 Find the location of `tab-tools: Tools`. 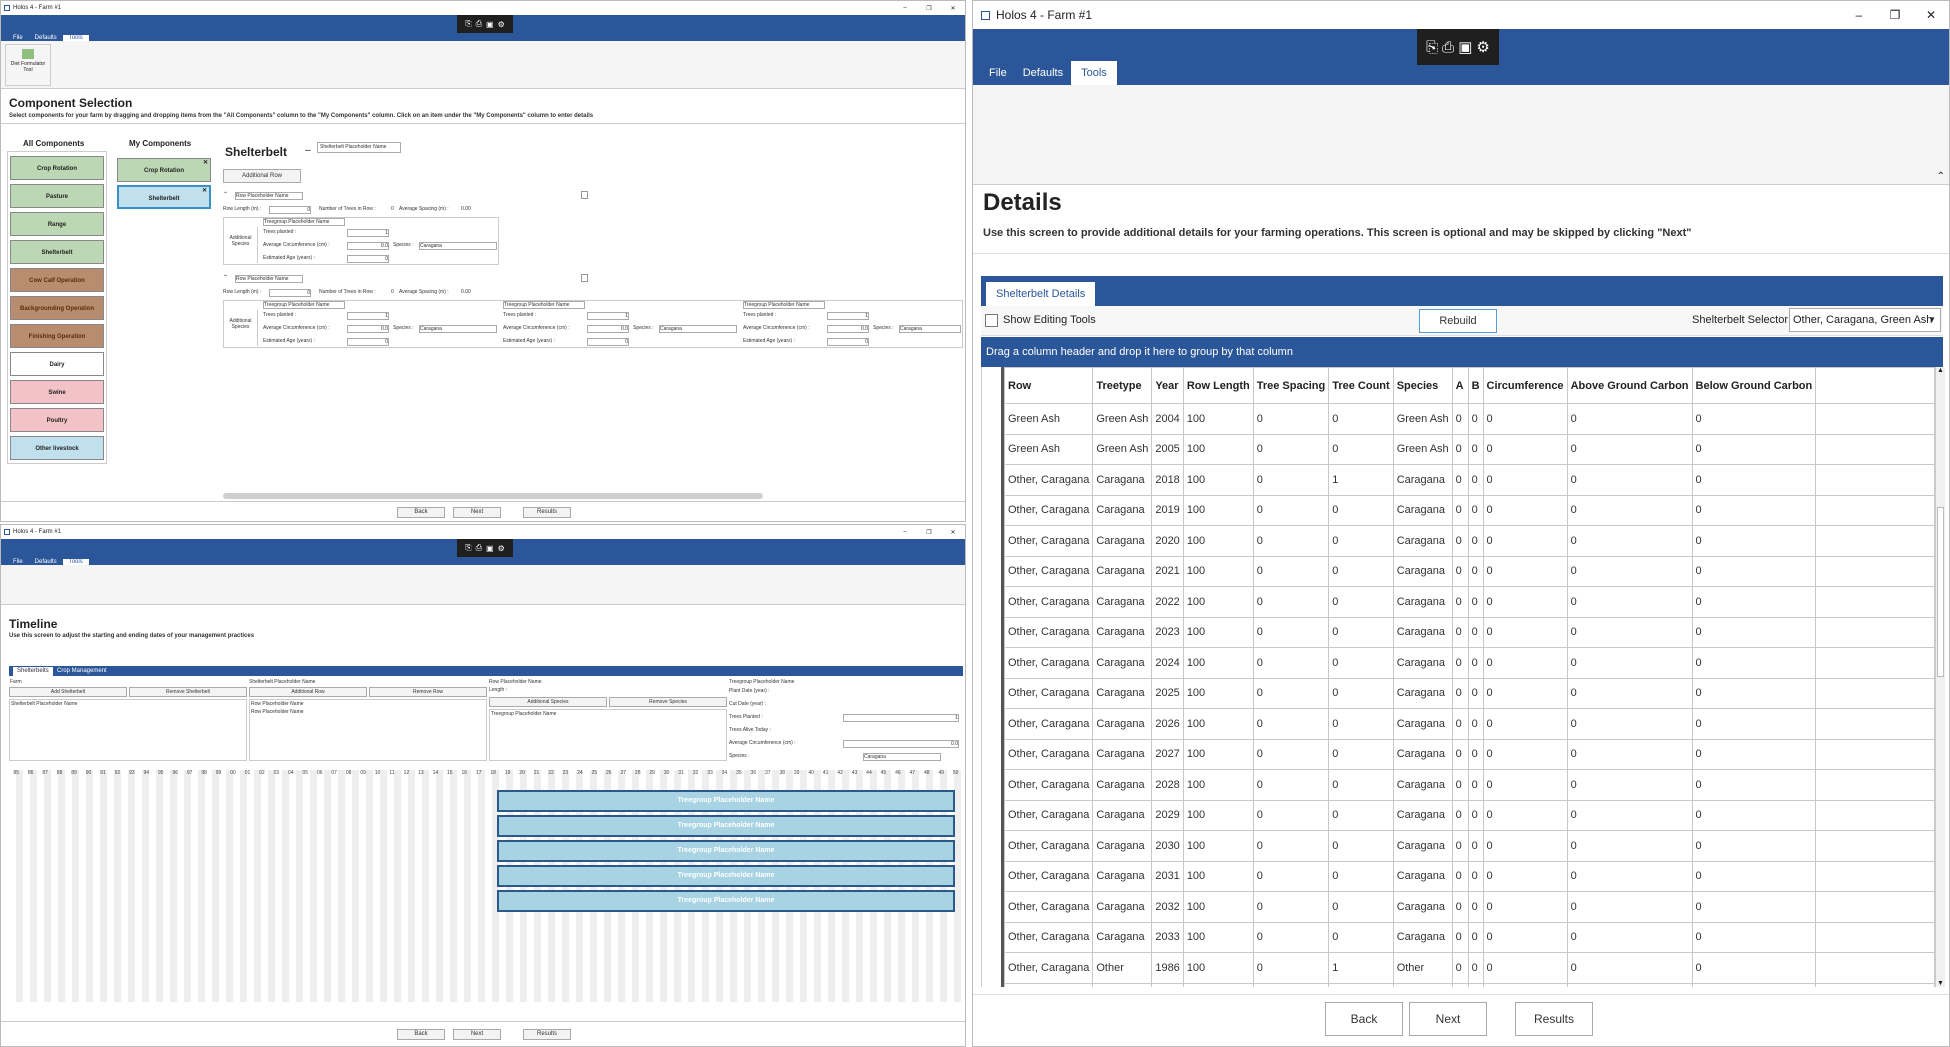

tab-tools: Tools is located at coordinates (75, 38).